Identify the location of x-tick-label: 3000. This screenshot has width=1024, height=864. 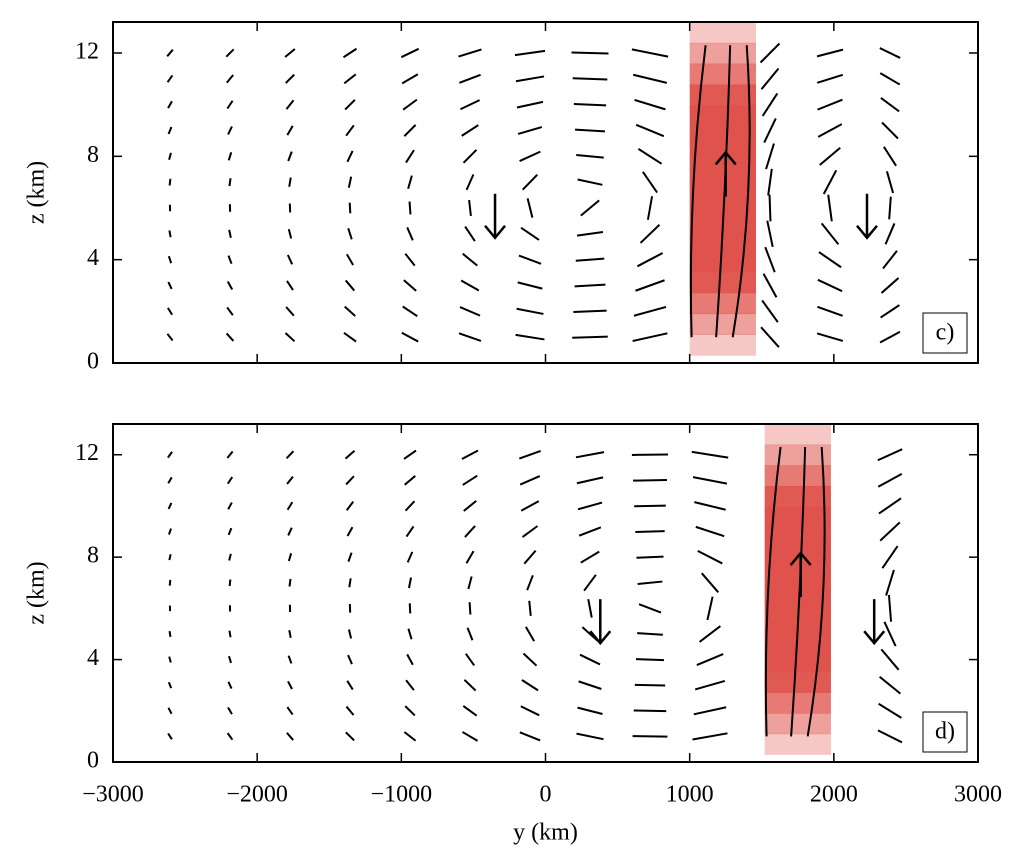
(978, 795).